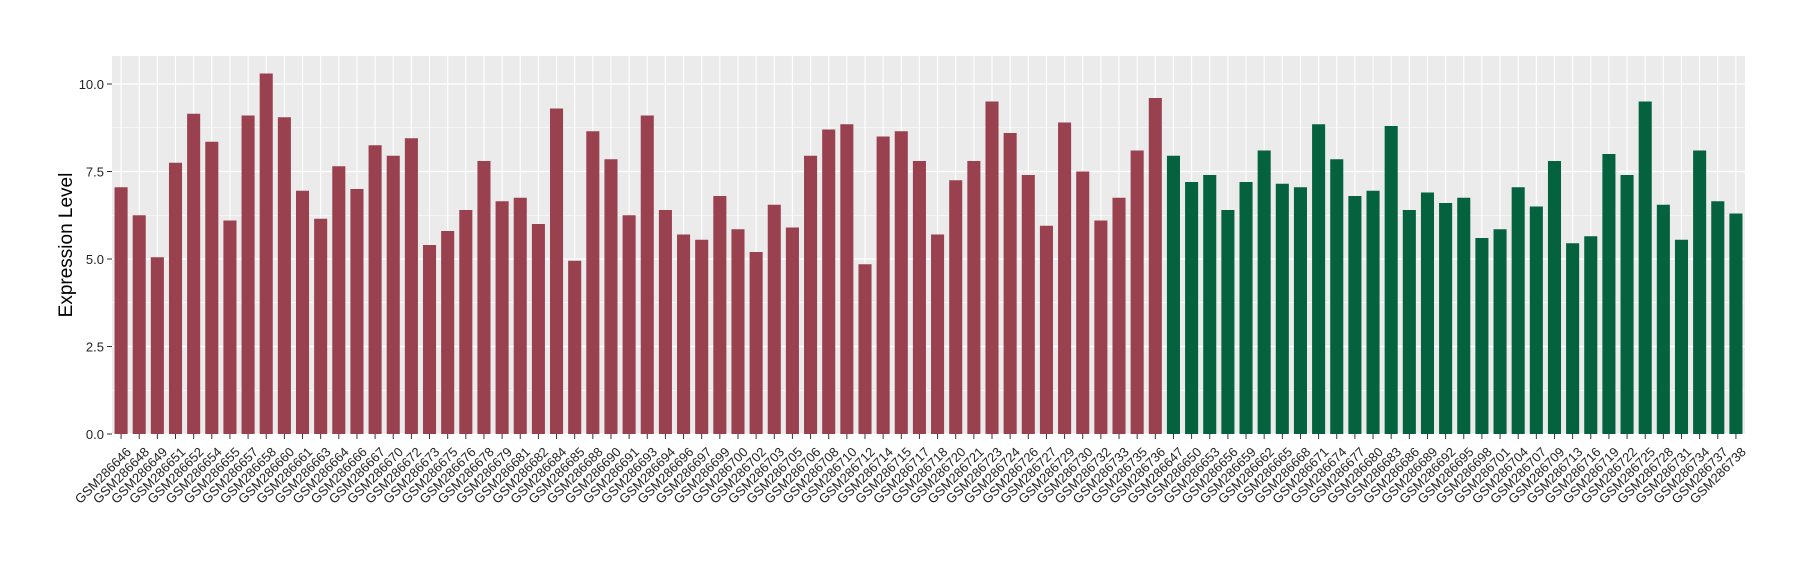  What do you see at coordinates (1337, 296) in the screenshot?
I see `bar-gsm286674` at bounding box center [1337, 296].